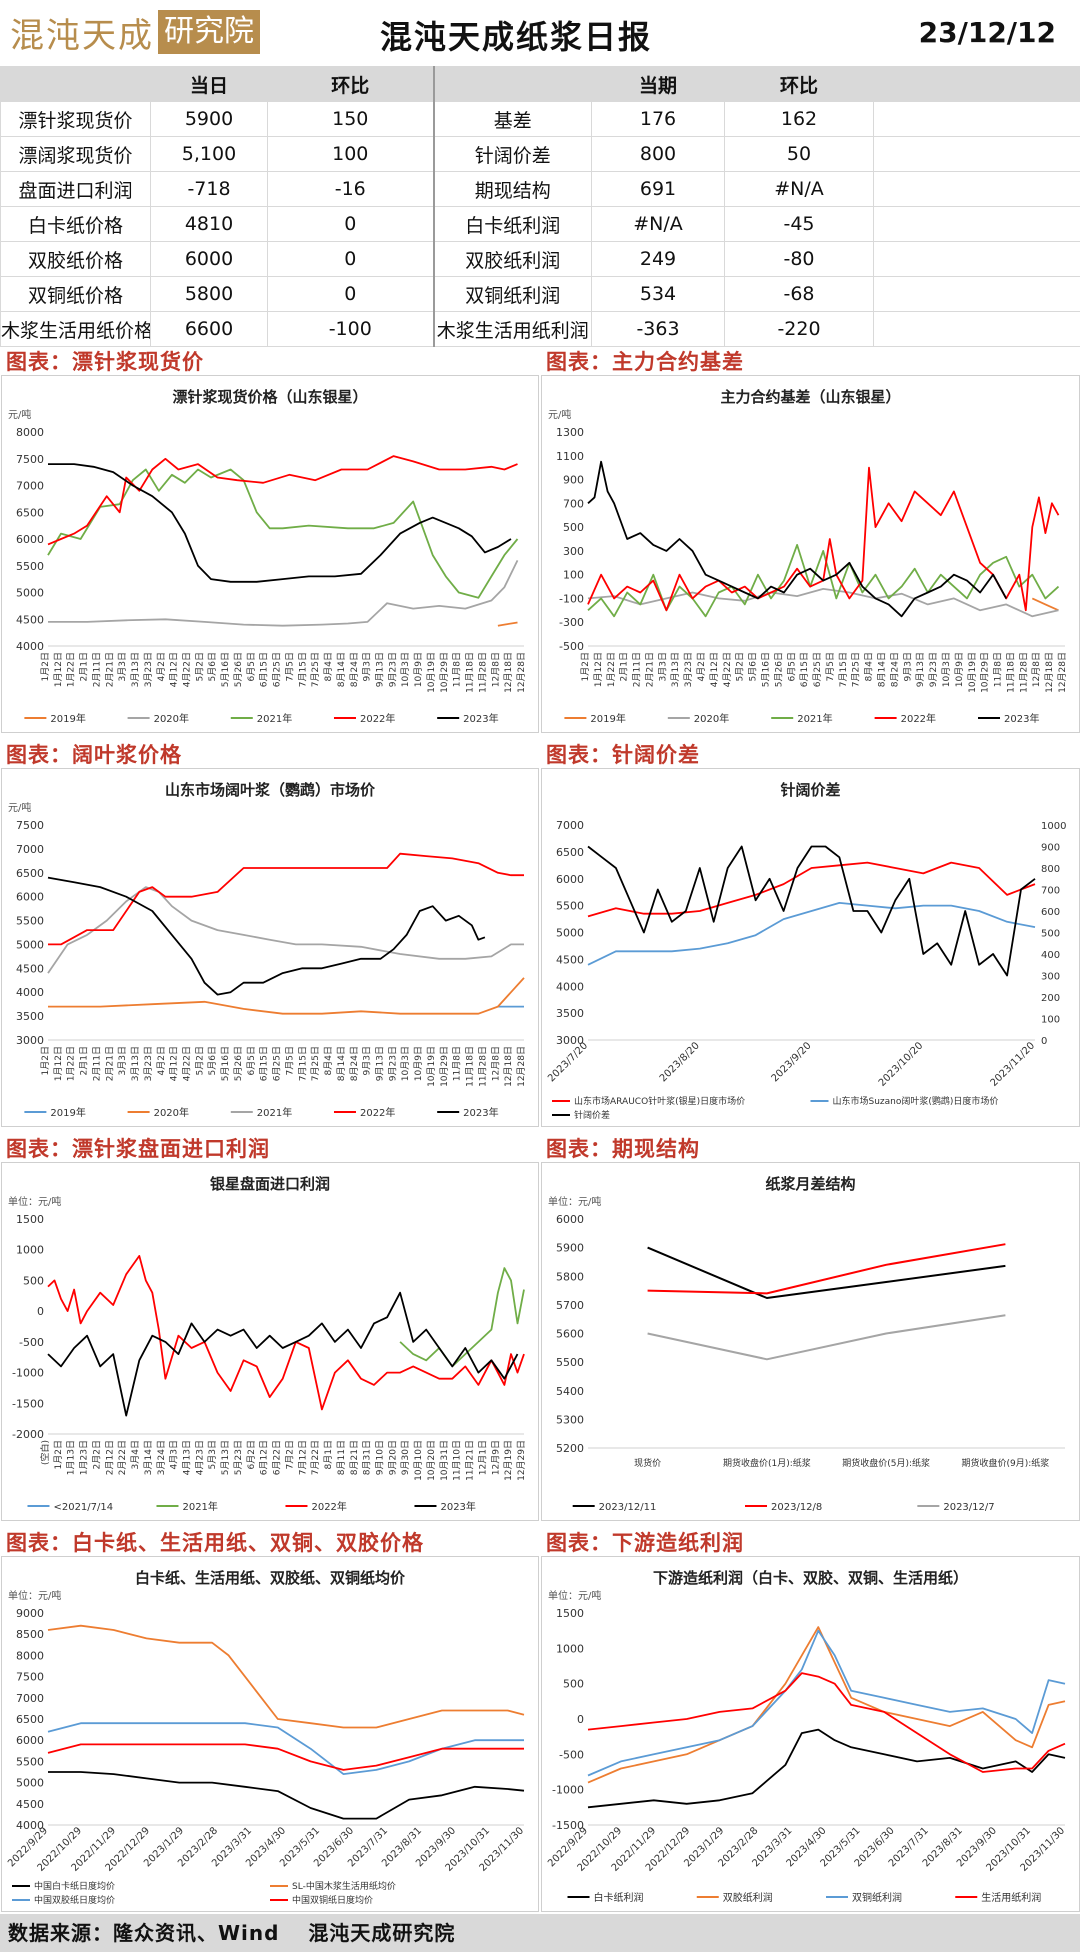  What do you see at coordinates (264, 1063) in the screenshot?
I see `x-tick-label: 6月15日` at bounding box center [264, 1063].